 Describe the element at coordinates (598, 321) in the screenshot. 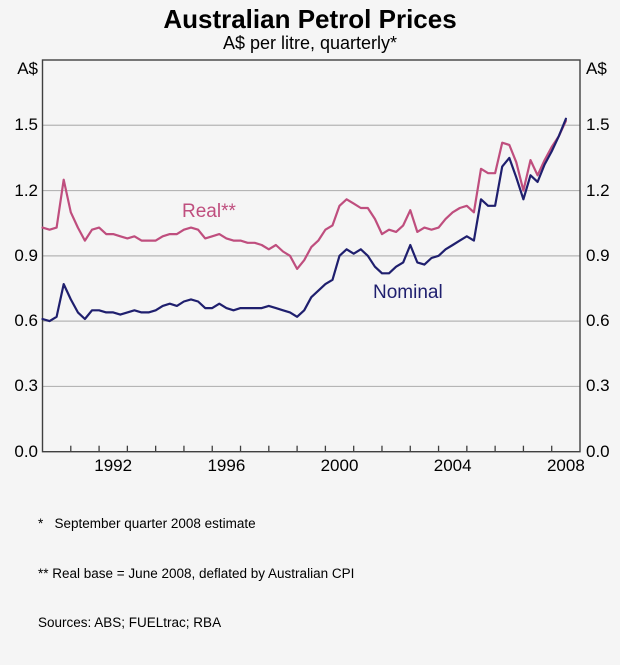

I see `y-tick-label-right-0.6: 0.6` at that location.